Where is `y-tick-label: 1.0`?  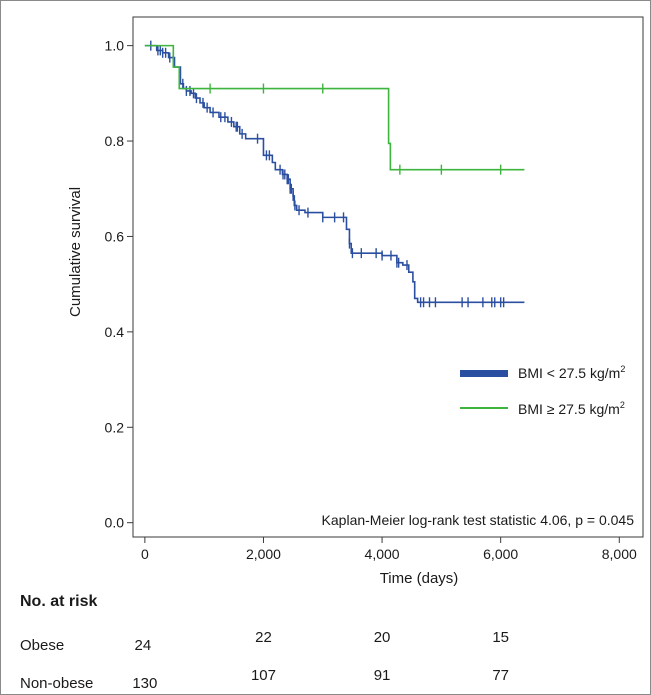
y-tick-label: 1.0 is located at coordinates (115, 46).